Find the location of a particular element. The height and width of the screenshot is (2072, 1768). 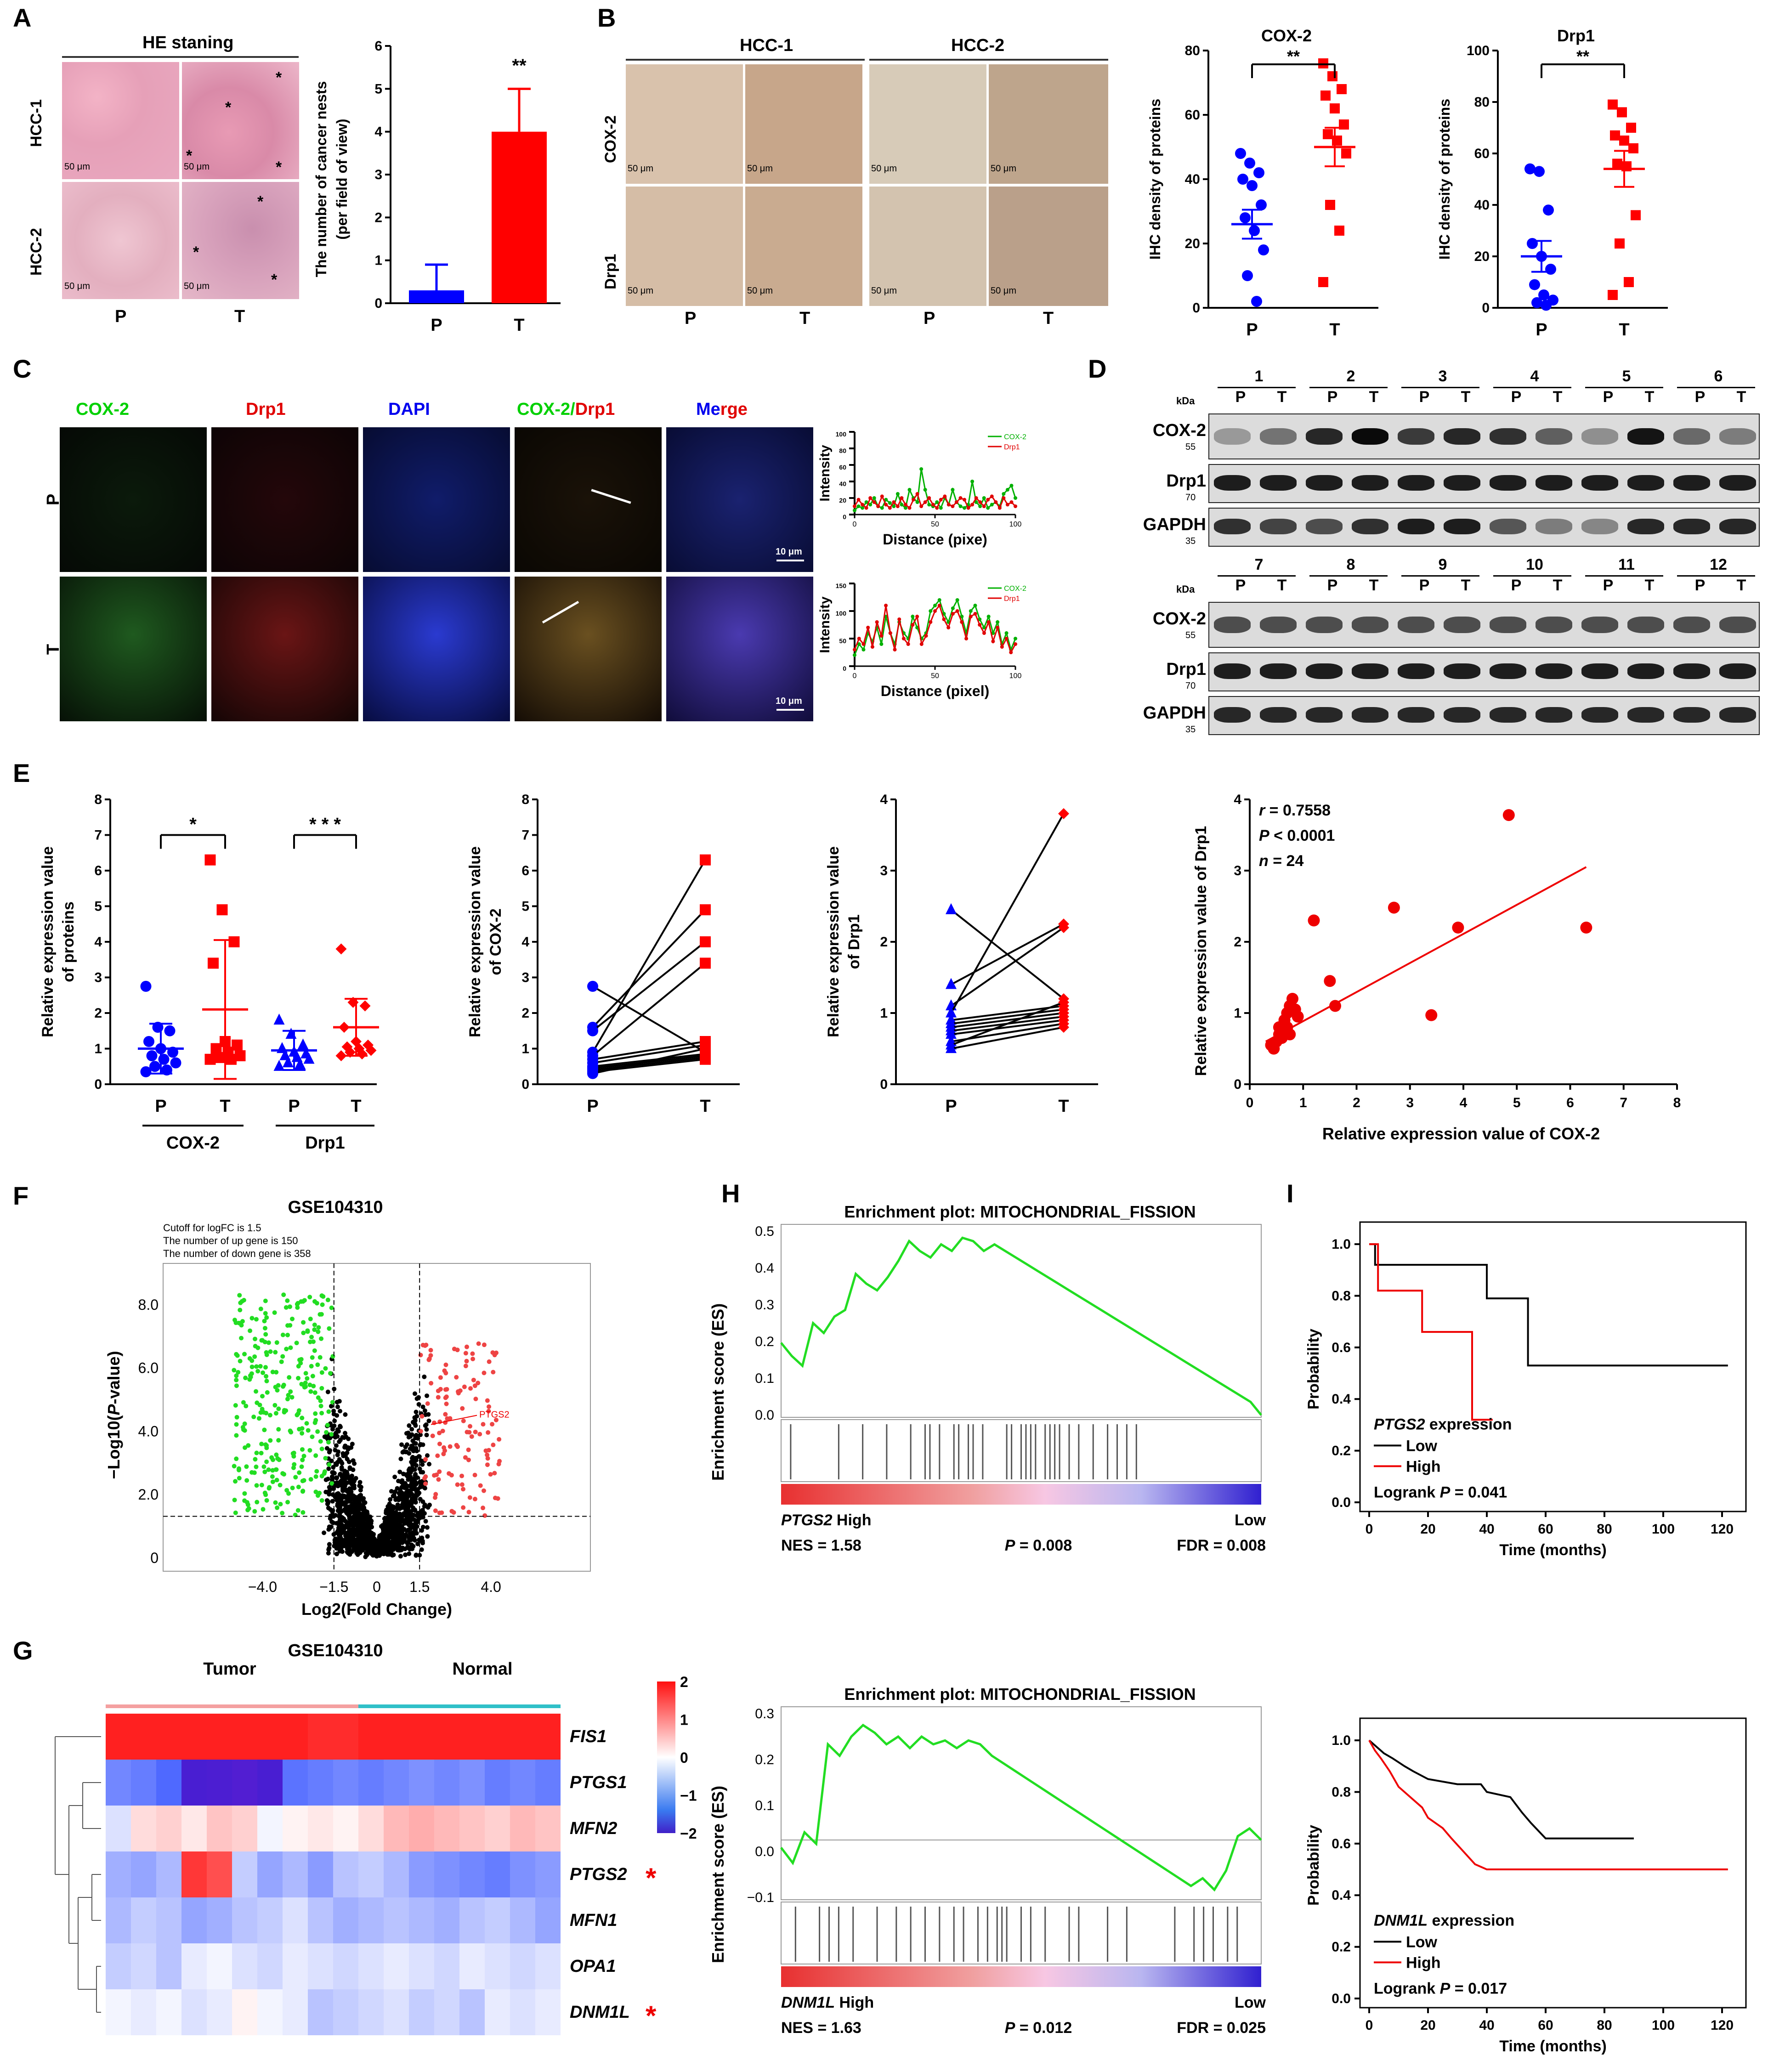

ihc-col-p1: P is located at coordinates (691, 318).